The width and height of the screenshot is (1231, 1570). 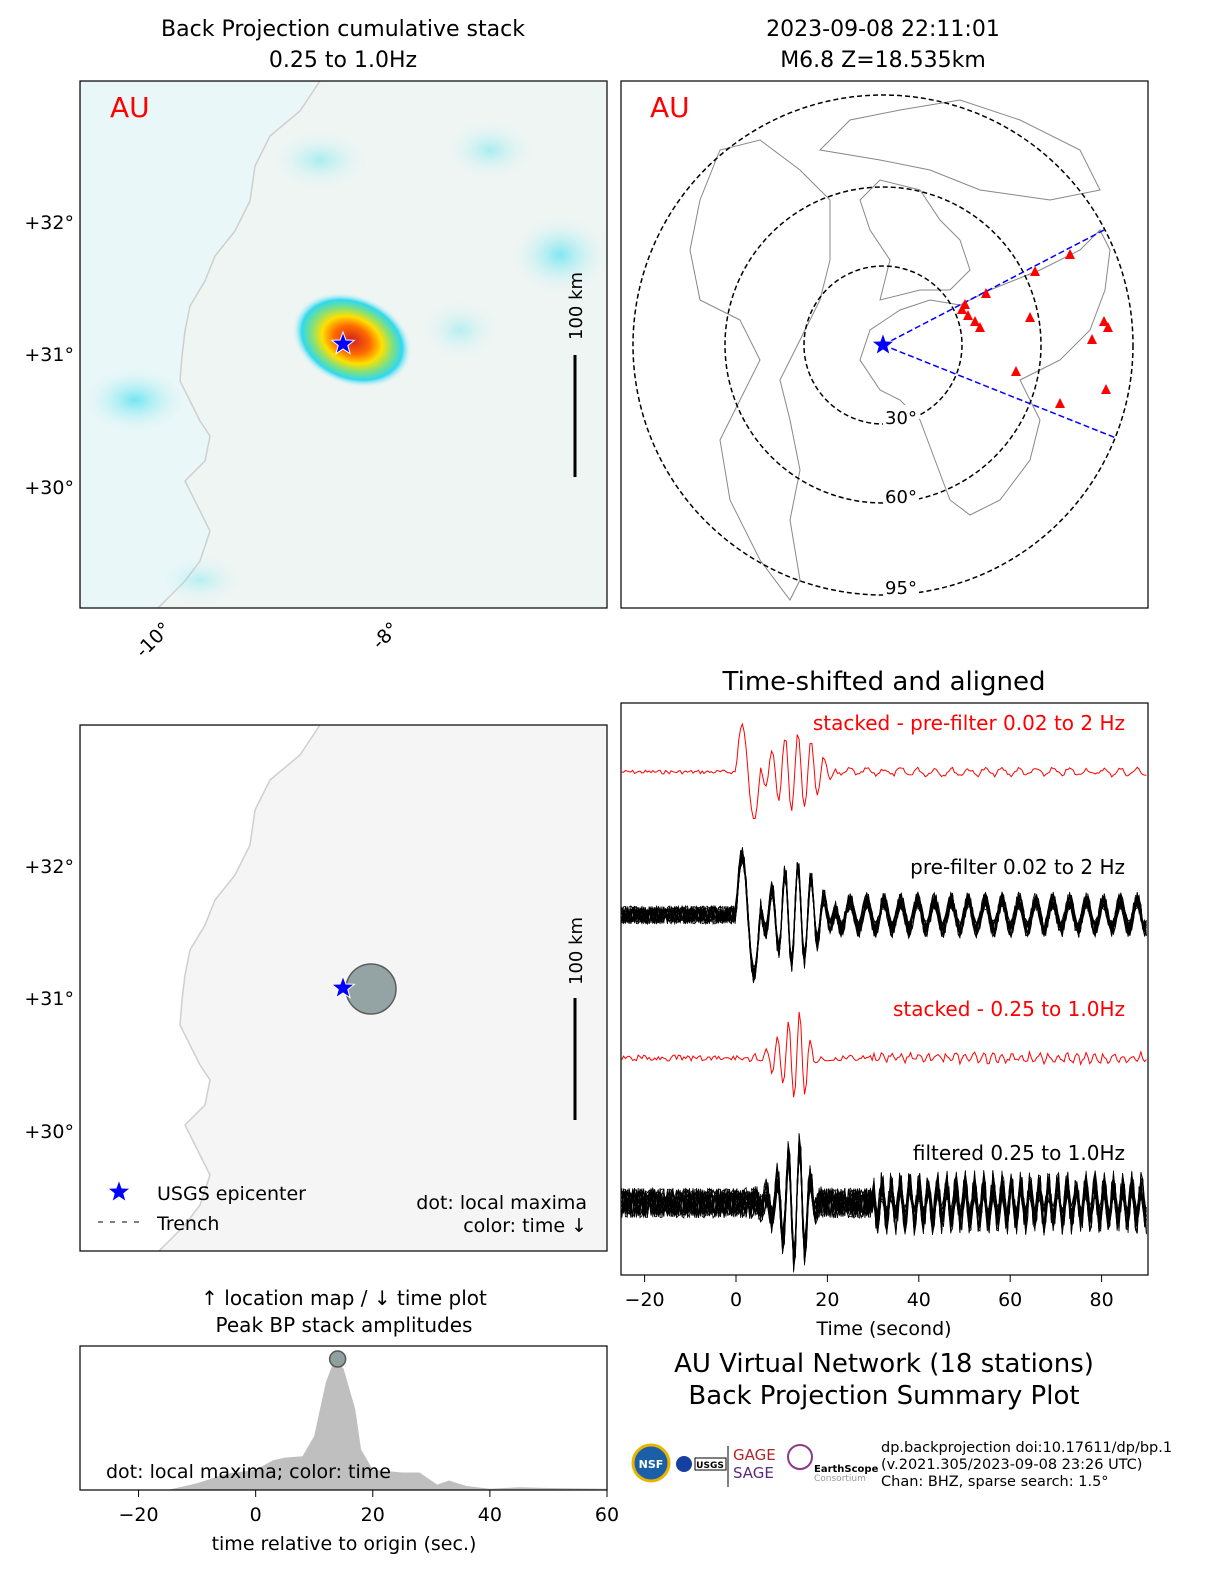 What do you see at coordinates (883, 29) in the screenshot?
I see `event-time: 2023-09-08 22:11:01` at bounding box center [883, 29].